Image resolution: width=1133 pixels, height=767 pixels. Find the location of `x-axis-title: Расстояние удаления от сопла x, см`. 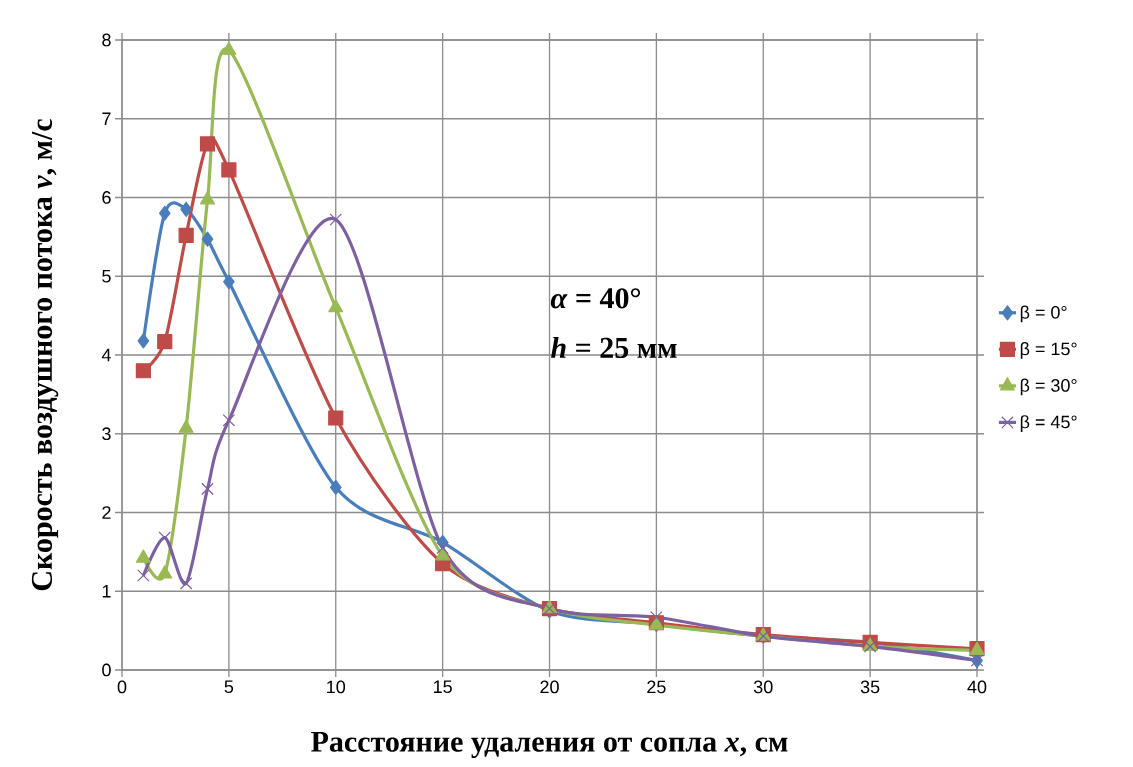

x-axis-title: Расстояние удаления от сопла x, см is located at coordinates (549, 745).